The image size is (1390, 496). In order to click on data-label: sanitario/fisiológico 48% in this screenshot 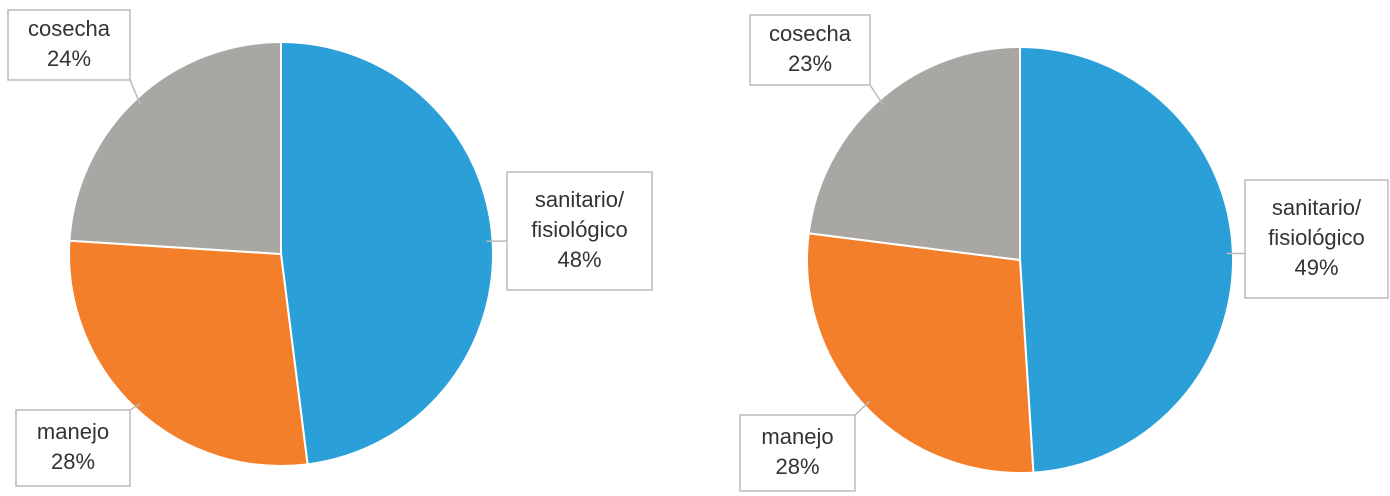, I will do `click(579, 229)`.